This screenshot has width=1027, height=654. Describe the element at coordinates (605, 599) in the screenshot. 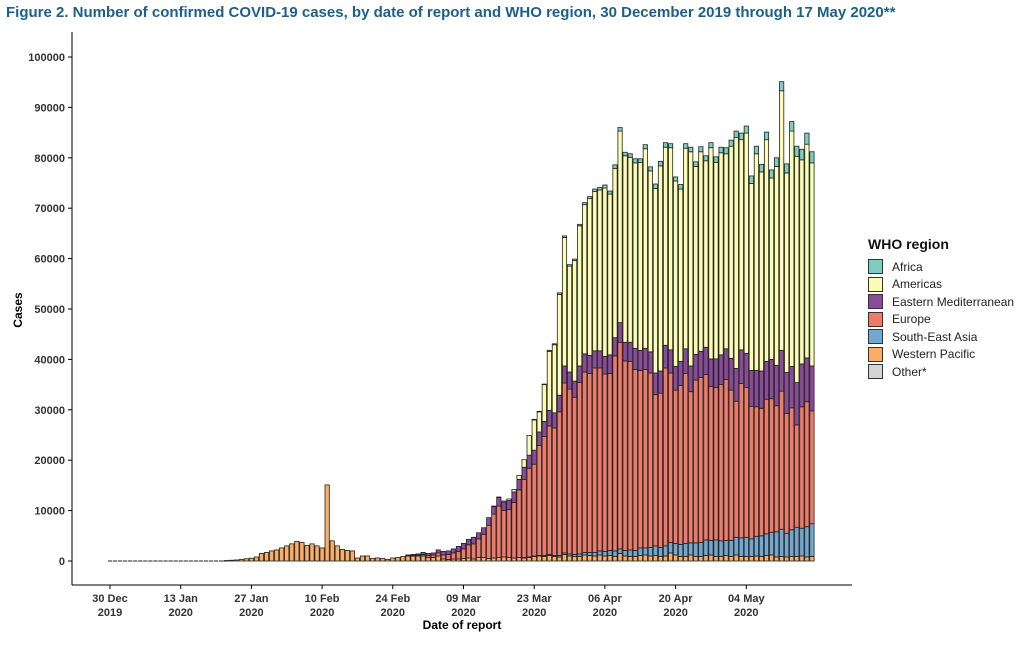

I see `x-tick-label: 06 Apr` at that location.